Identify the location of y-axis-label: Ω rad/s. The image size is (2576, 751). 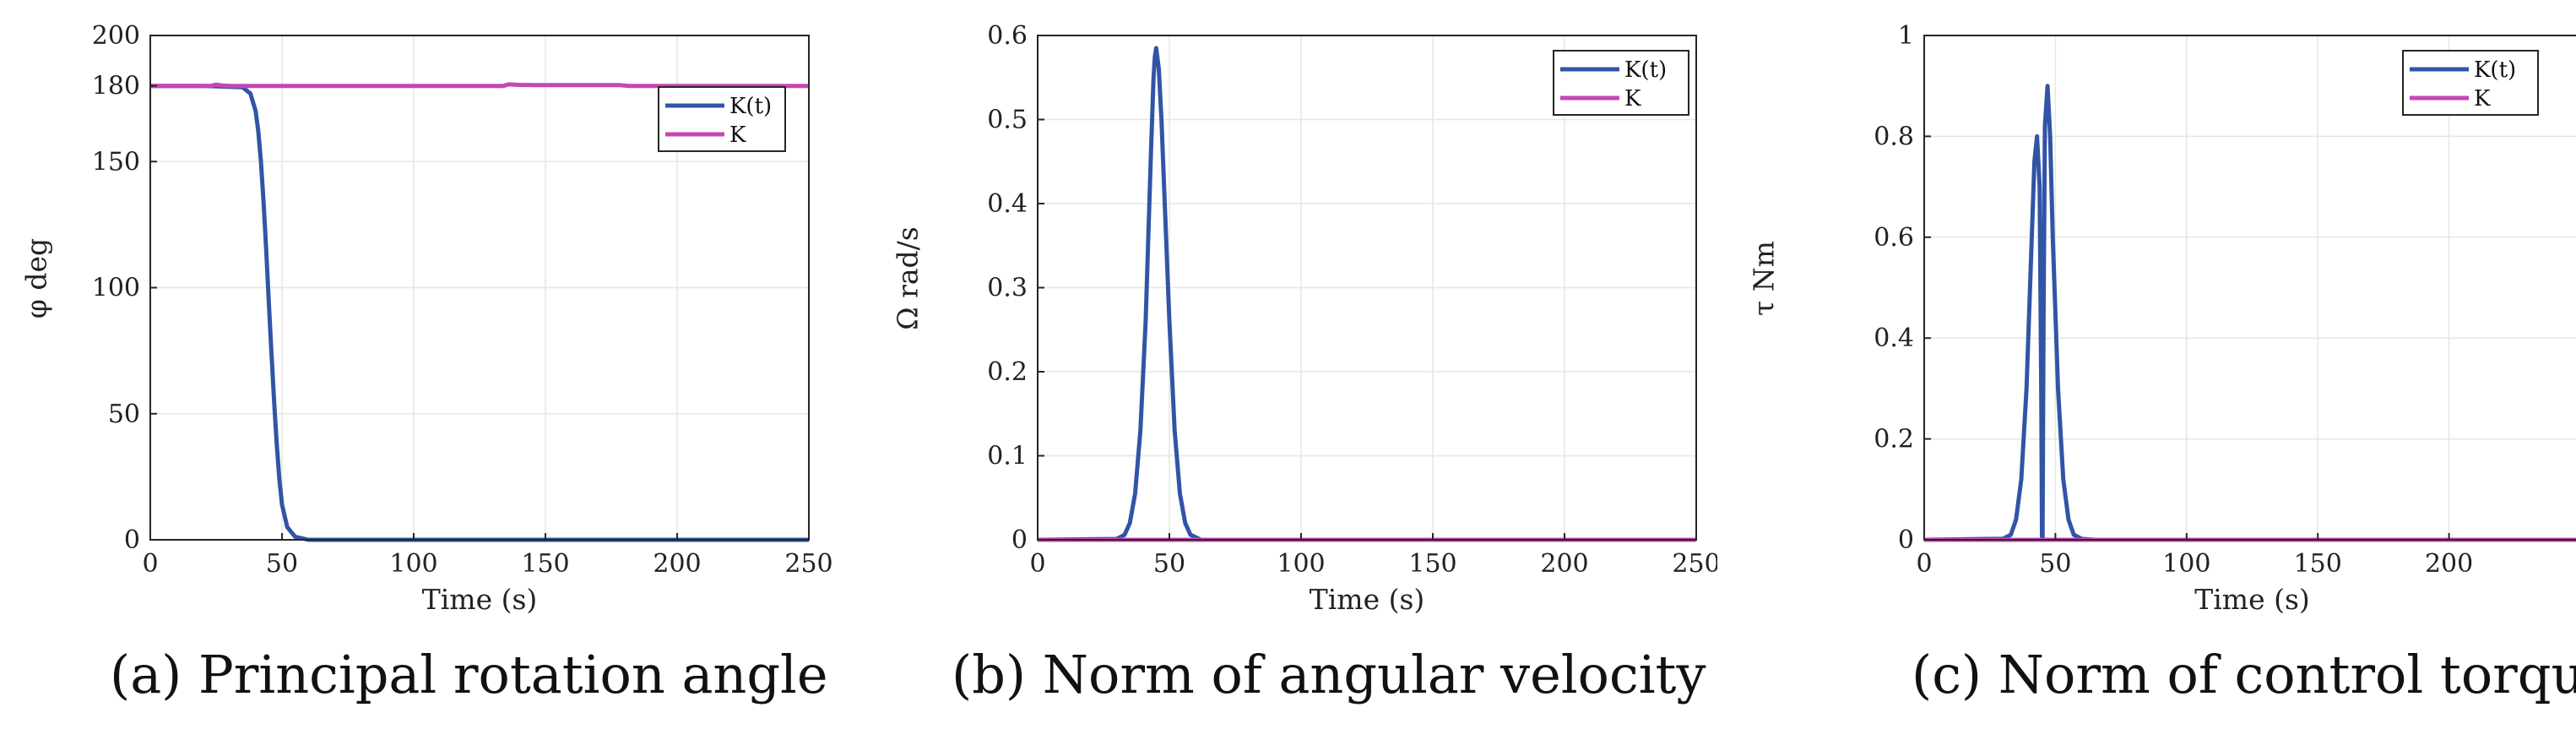
(908, 278).